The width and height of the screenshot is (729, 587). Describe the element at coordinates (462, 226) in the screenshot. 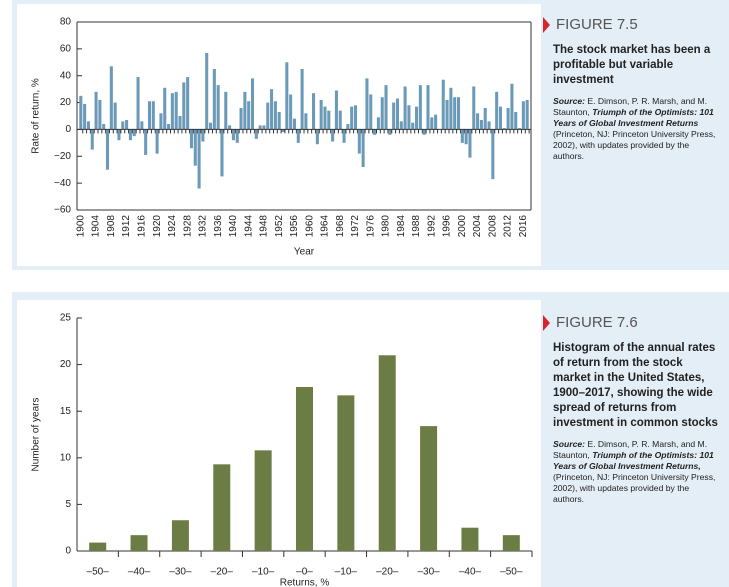

I see `x-tick-label: 2000` at that location.